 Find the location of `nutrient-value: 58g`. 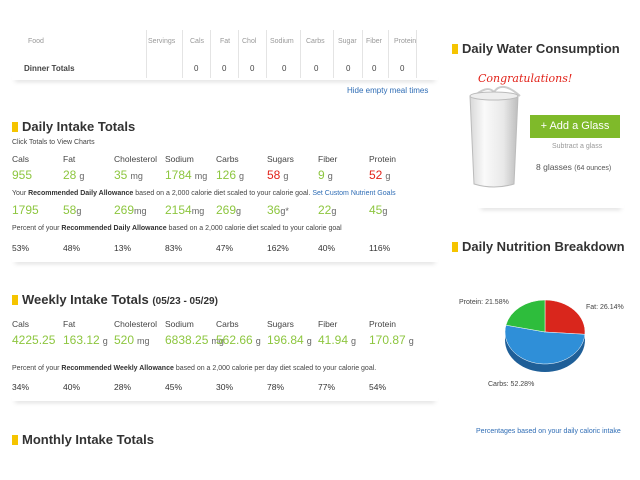

nutrient-value: 58g is located at coordinates (88, 210).